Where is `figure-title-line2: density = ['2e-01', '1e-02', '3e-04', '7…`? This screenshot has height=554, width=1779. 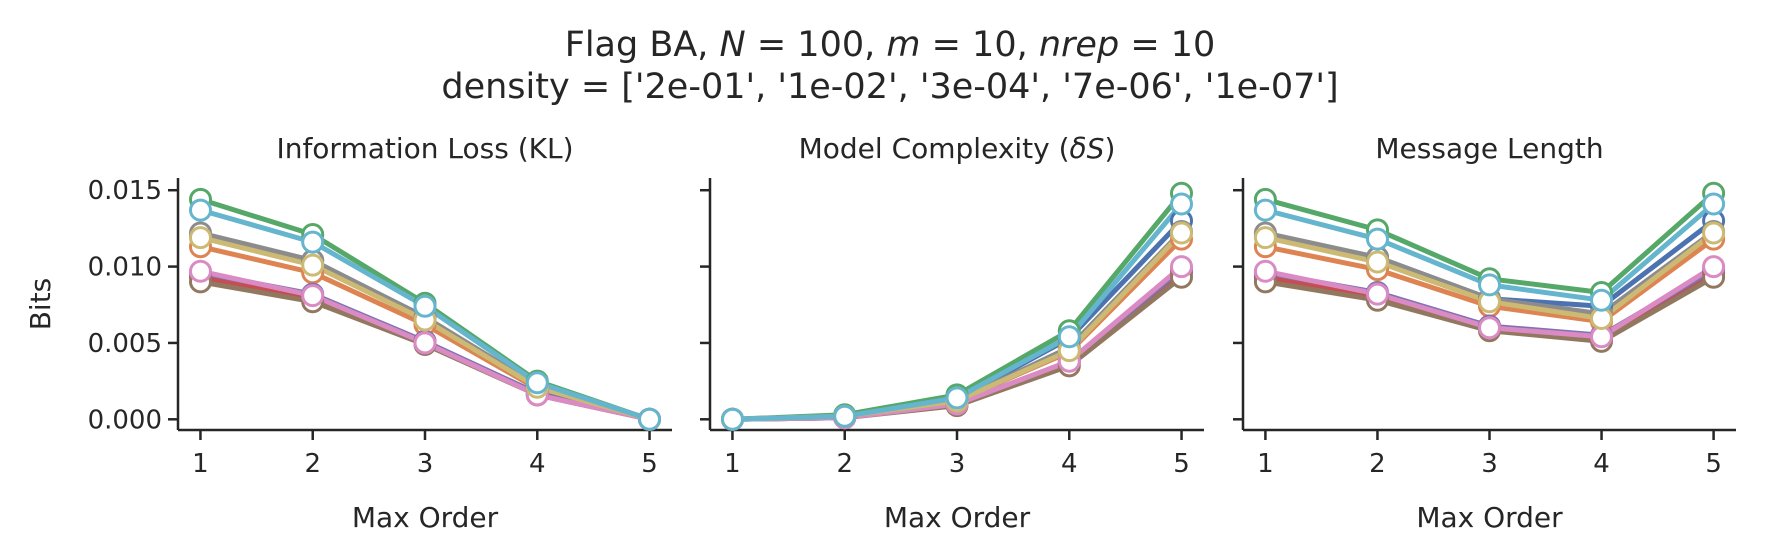
figure-title-line2: density = ['2e-01', '1e-02', '3e-04', '7… is located at coordinates (889, 87).